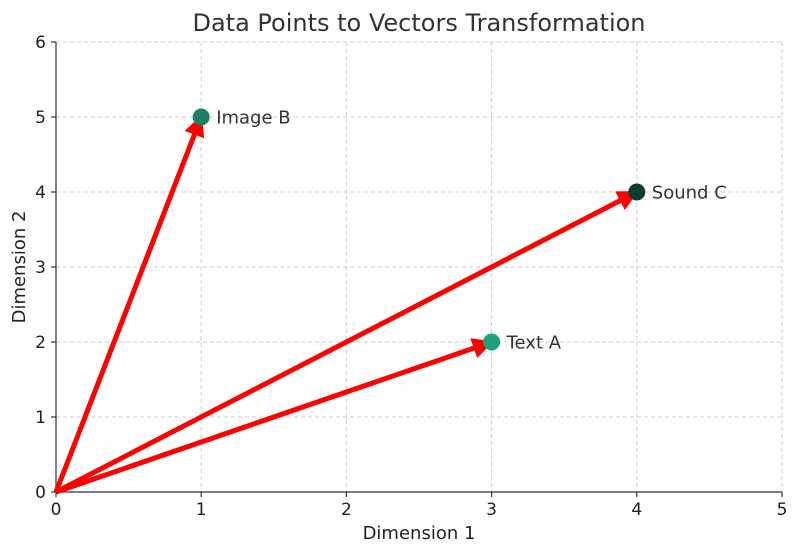 This screenshot has width=800, height=555. What do you see at coordinates (201, 510) in the screenshot?
I see `x-tick-label: 1` at bounding box center [201, 510].